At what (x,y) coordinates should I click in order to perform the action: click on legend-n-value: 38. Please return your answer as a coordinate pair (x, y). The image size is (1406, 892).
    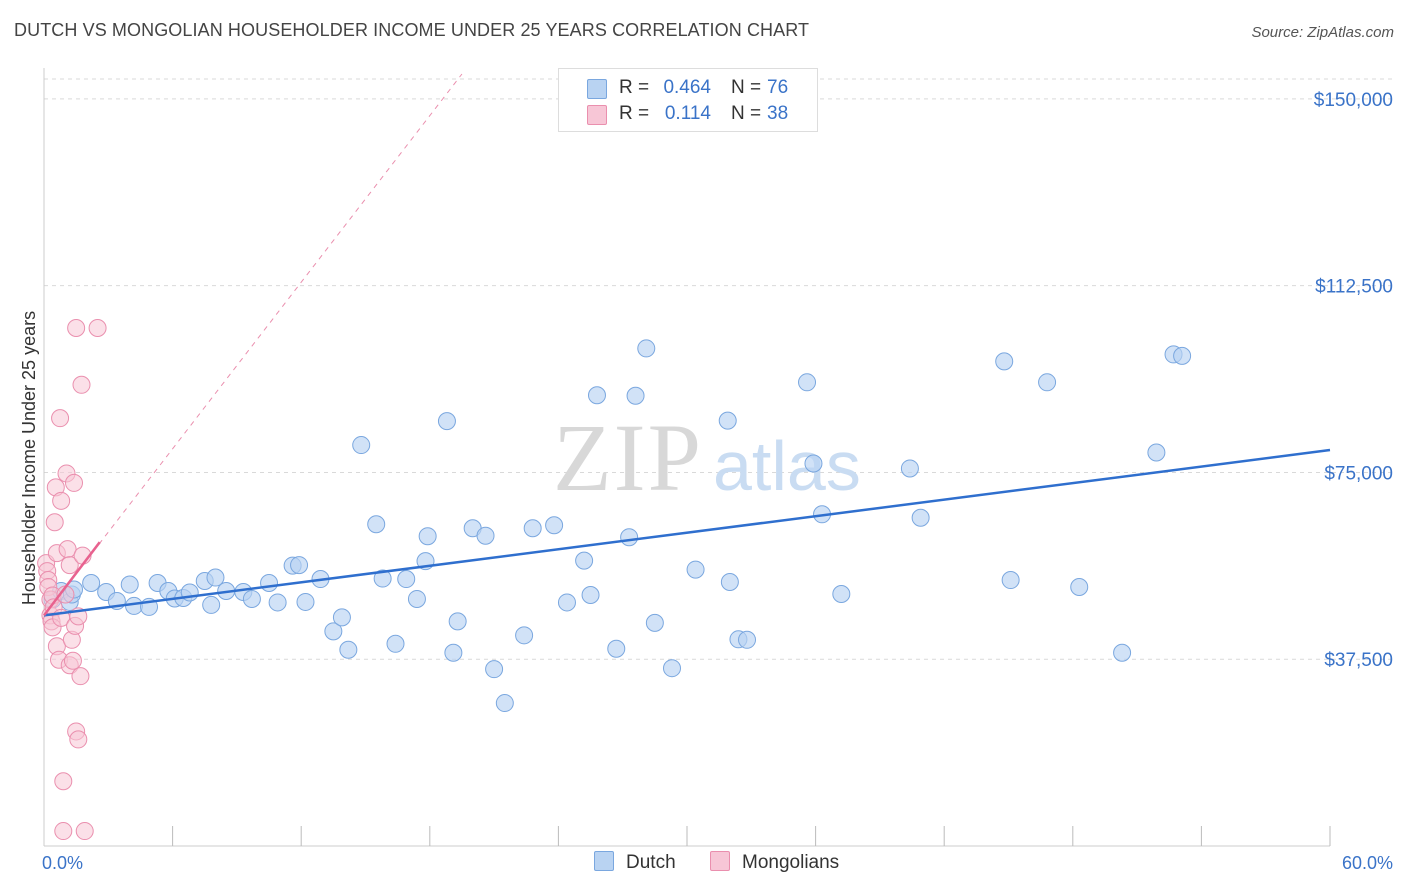
    Looking at the image, I should click on (778, 113).